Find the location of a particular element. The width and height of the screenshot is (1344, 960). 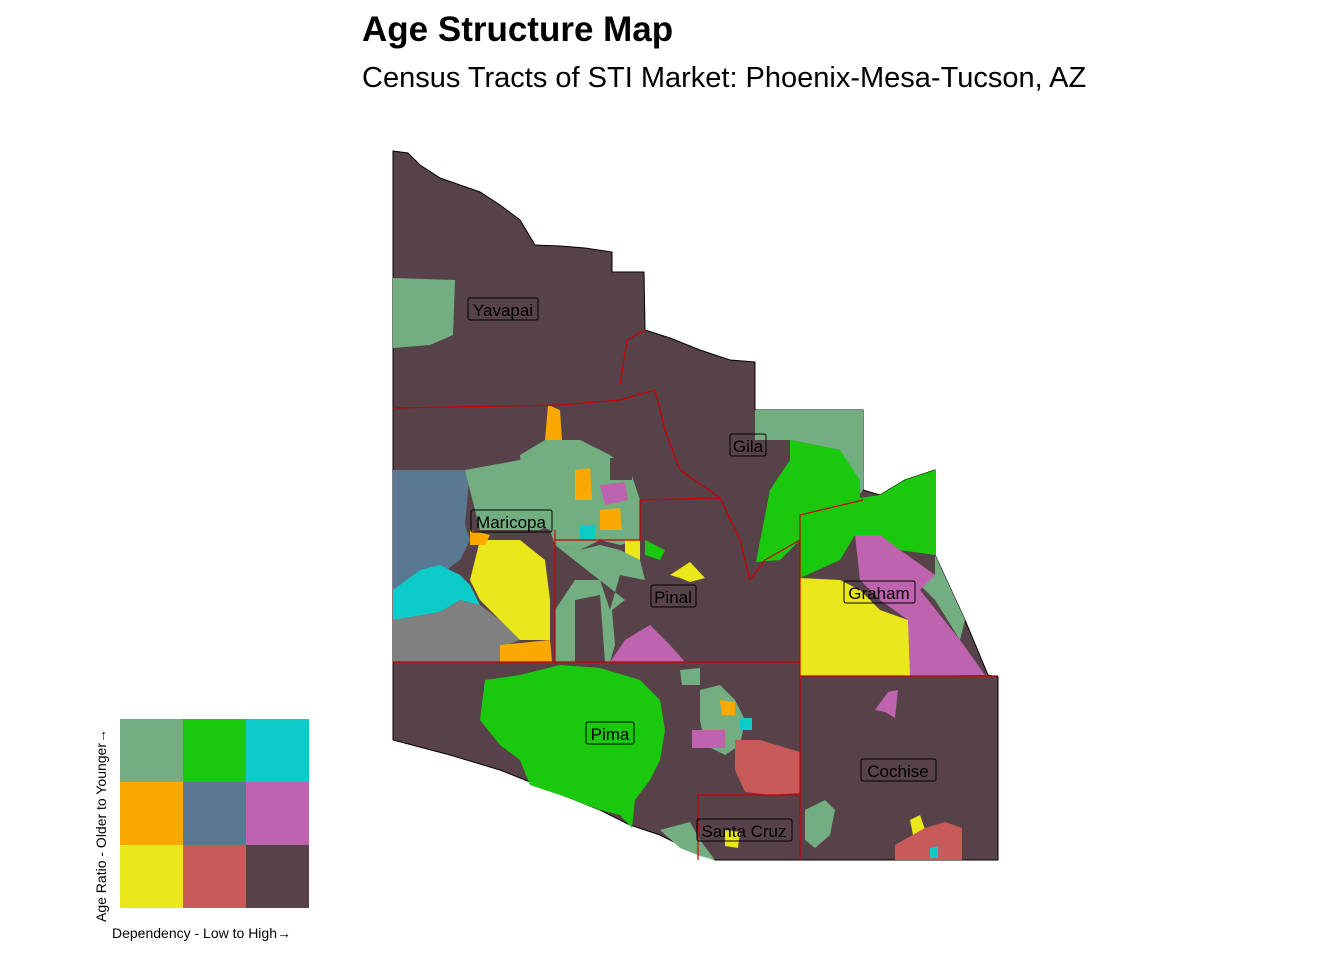

tract-gila-east is located at coordinates (809, 455).